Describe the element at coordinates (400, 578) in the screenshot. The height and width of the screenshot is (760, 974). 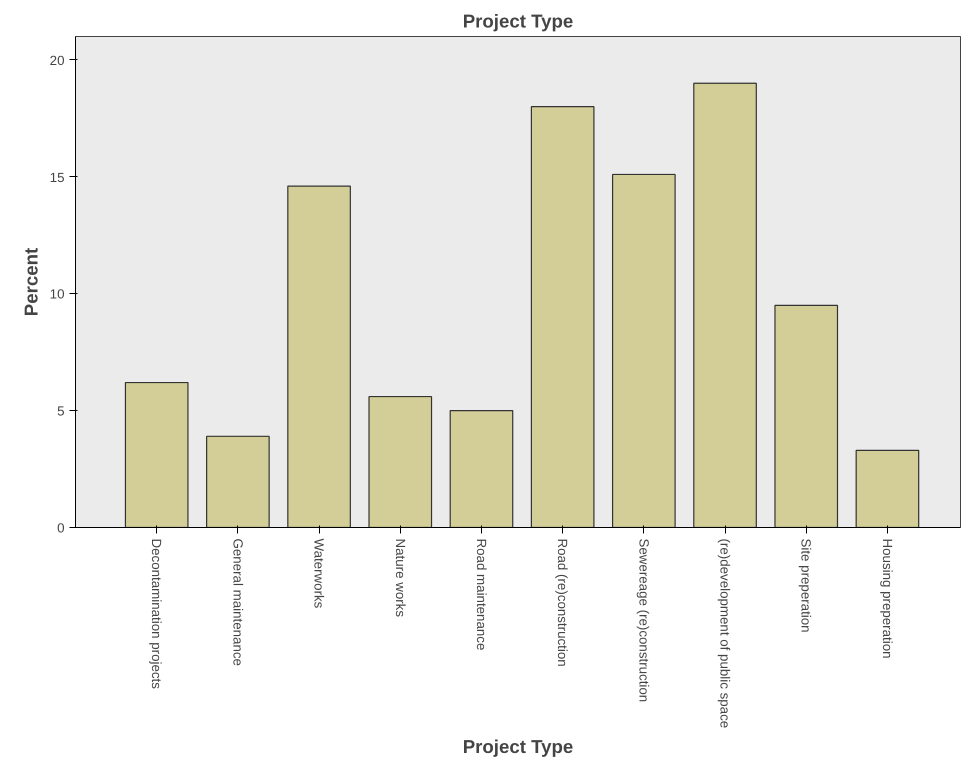
I see `x-tick-label: Nature works` at that location.